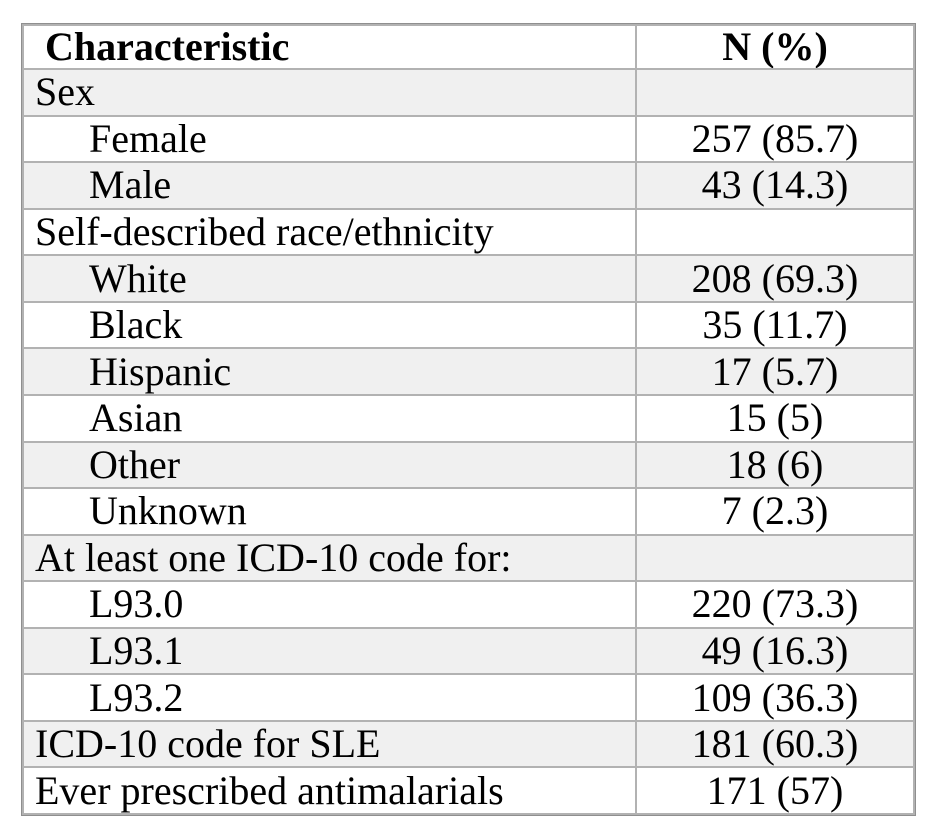 The height and width of the screenshot is (840, 942). I want to click on table-row: ICD-10 code for SLE 181 (60.3), so click(468, 744).